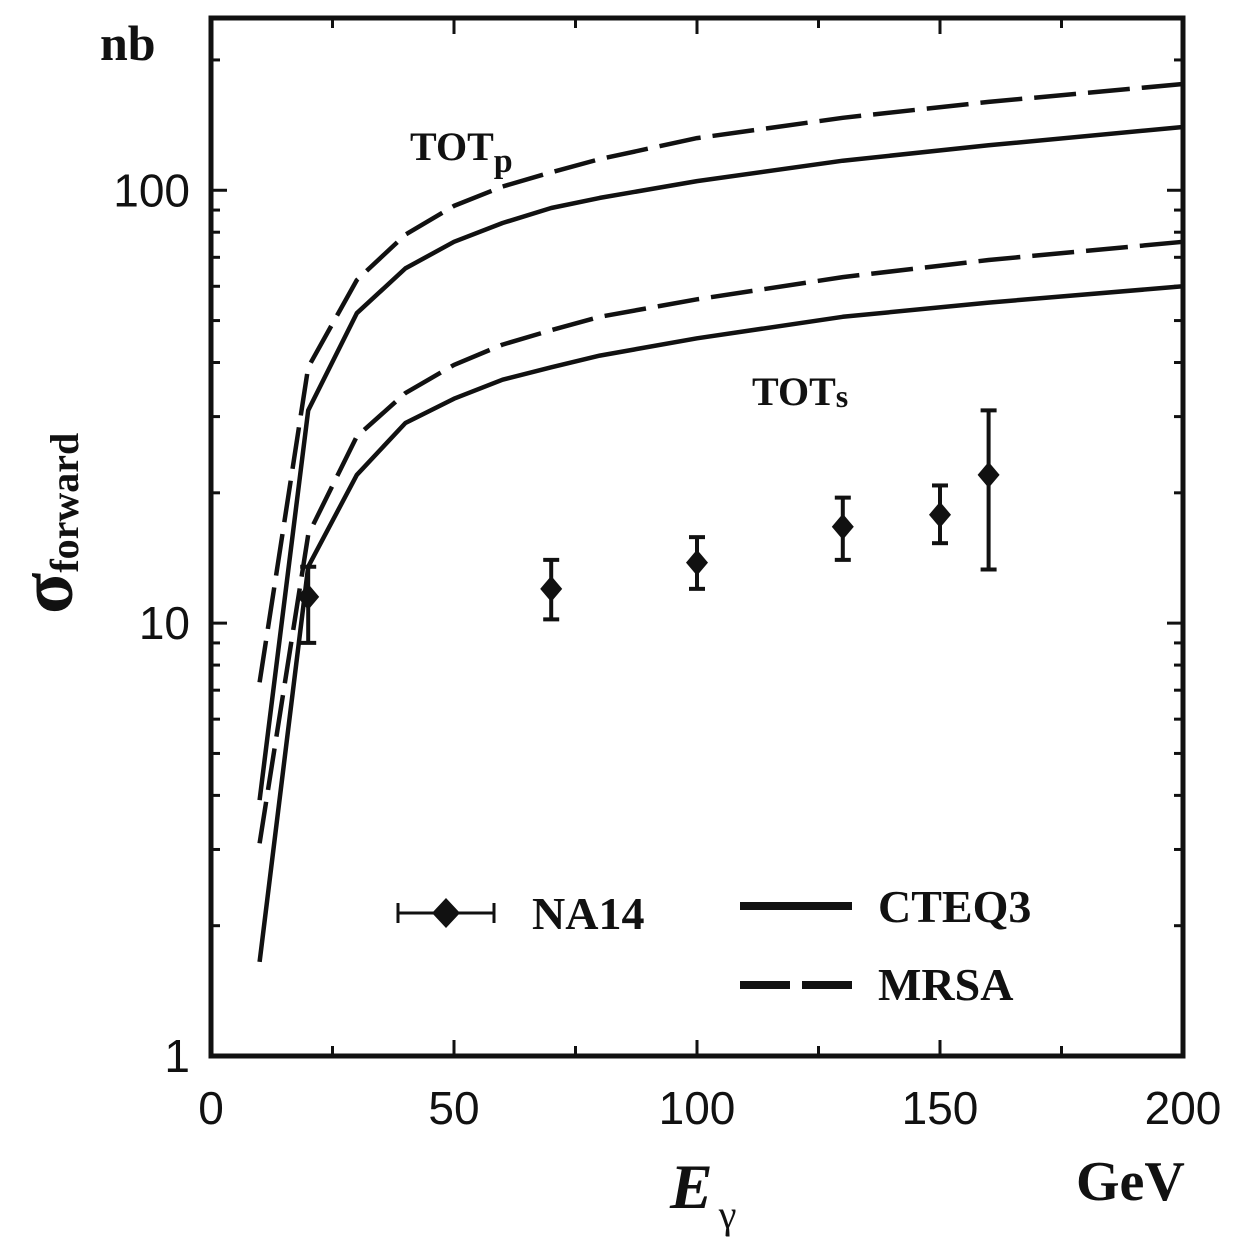 Image resolution: width=1240 pixels, height=1238 pixels. What do you see at coordinates (697, 1108) in the screenshot?
I see `x-tick-label: 100` at bounding box center [697, 1108].